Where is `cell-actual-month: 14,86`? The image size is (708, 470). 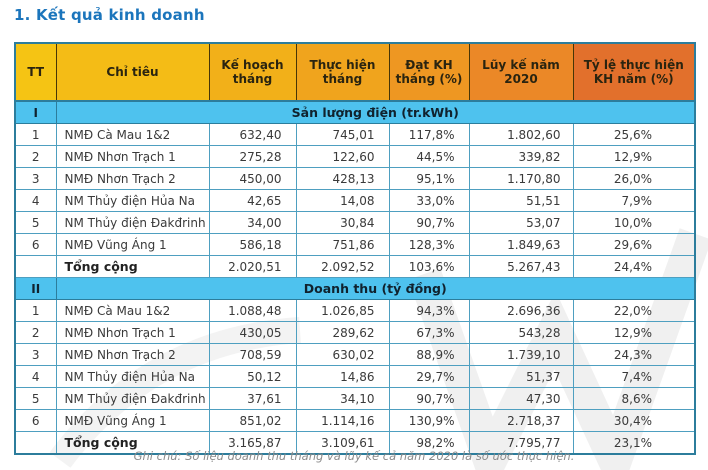
cell-actual-month: 14,86 is located at coordinates (342, 376).